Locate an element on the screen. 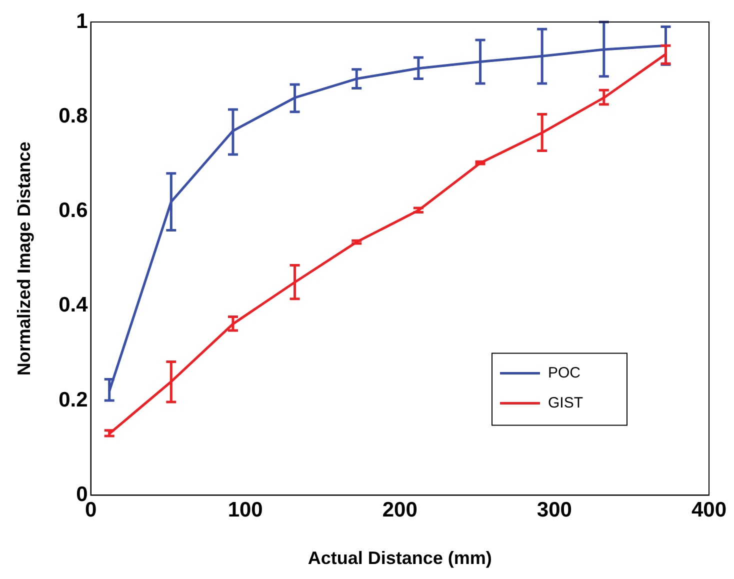 The height and width of the screenshot is (579, 734). y-tick-label: 0.8 is located at coordinates (73, 116).